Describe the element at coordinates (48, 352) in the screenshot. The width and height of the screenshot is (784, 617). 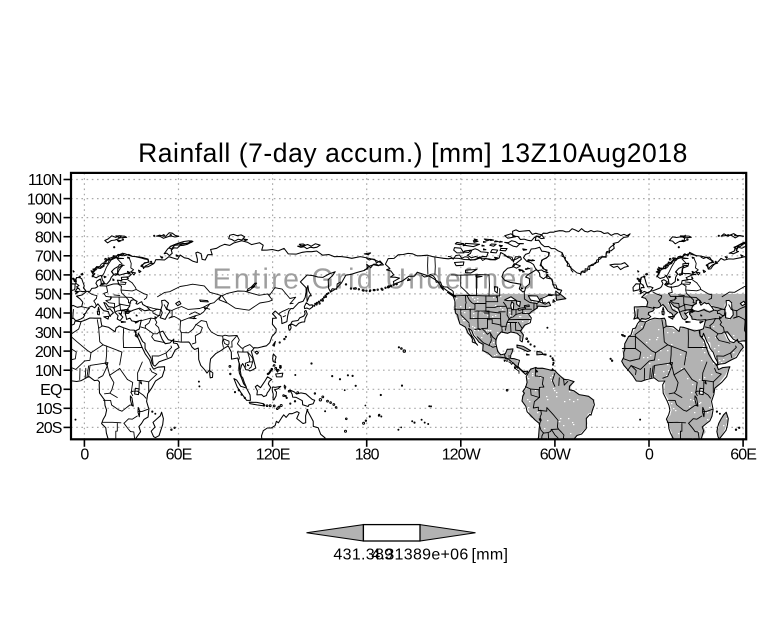
I see `svg-text: 20N` at that location.